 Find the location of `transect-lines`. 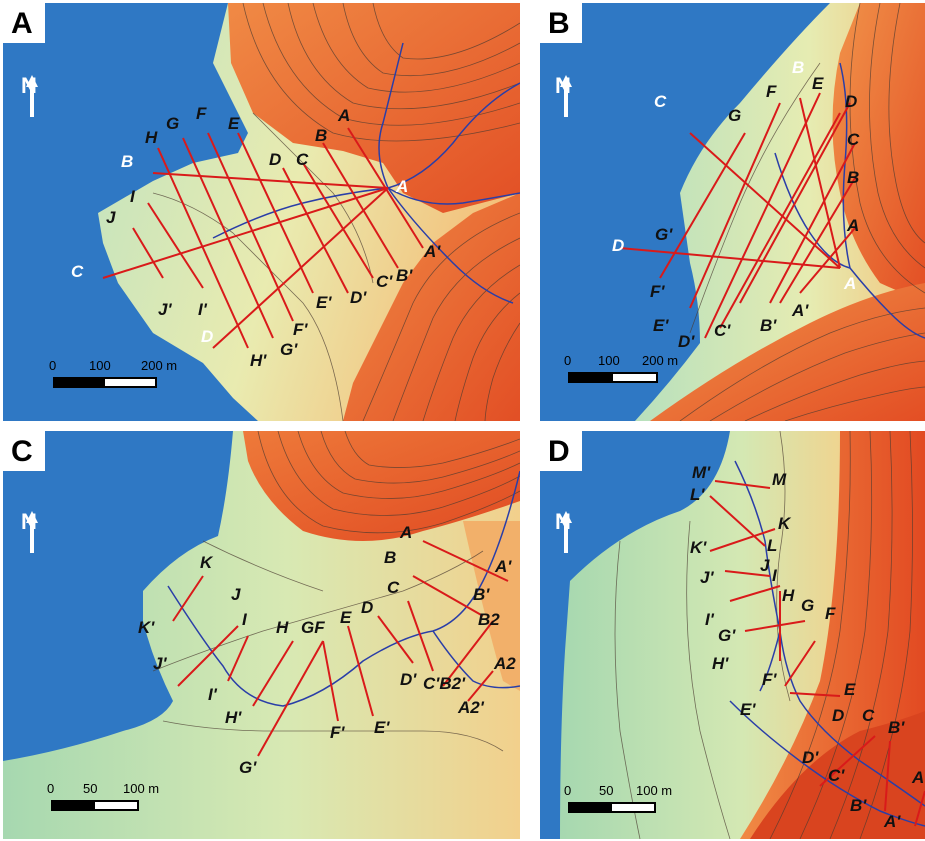

transect-lines is located at coordinates (737, 215).